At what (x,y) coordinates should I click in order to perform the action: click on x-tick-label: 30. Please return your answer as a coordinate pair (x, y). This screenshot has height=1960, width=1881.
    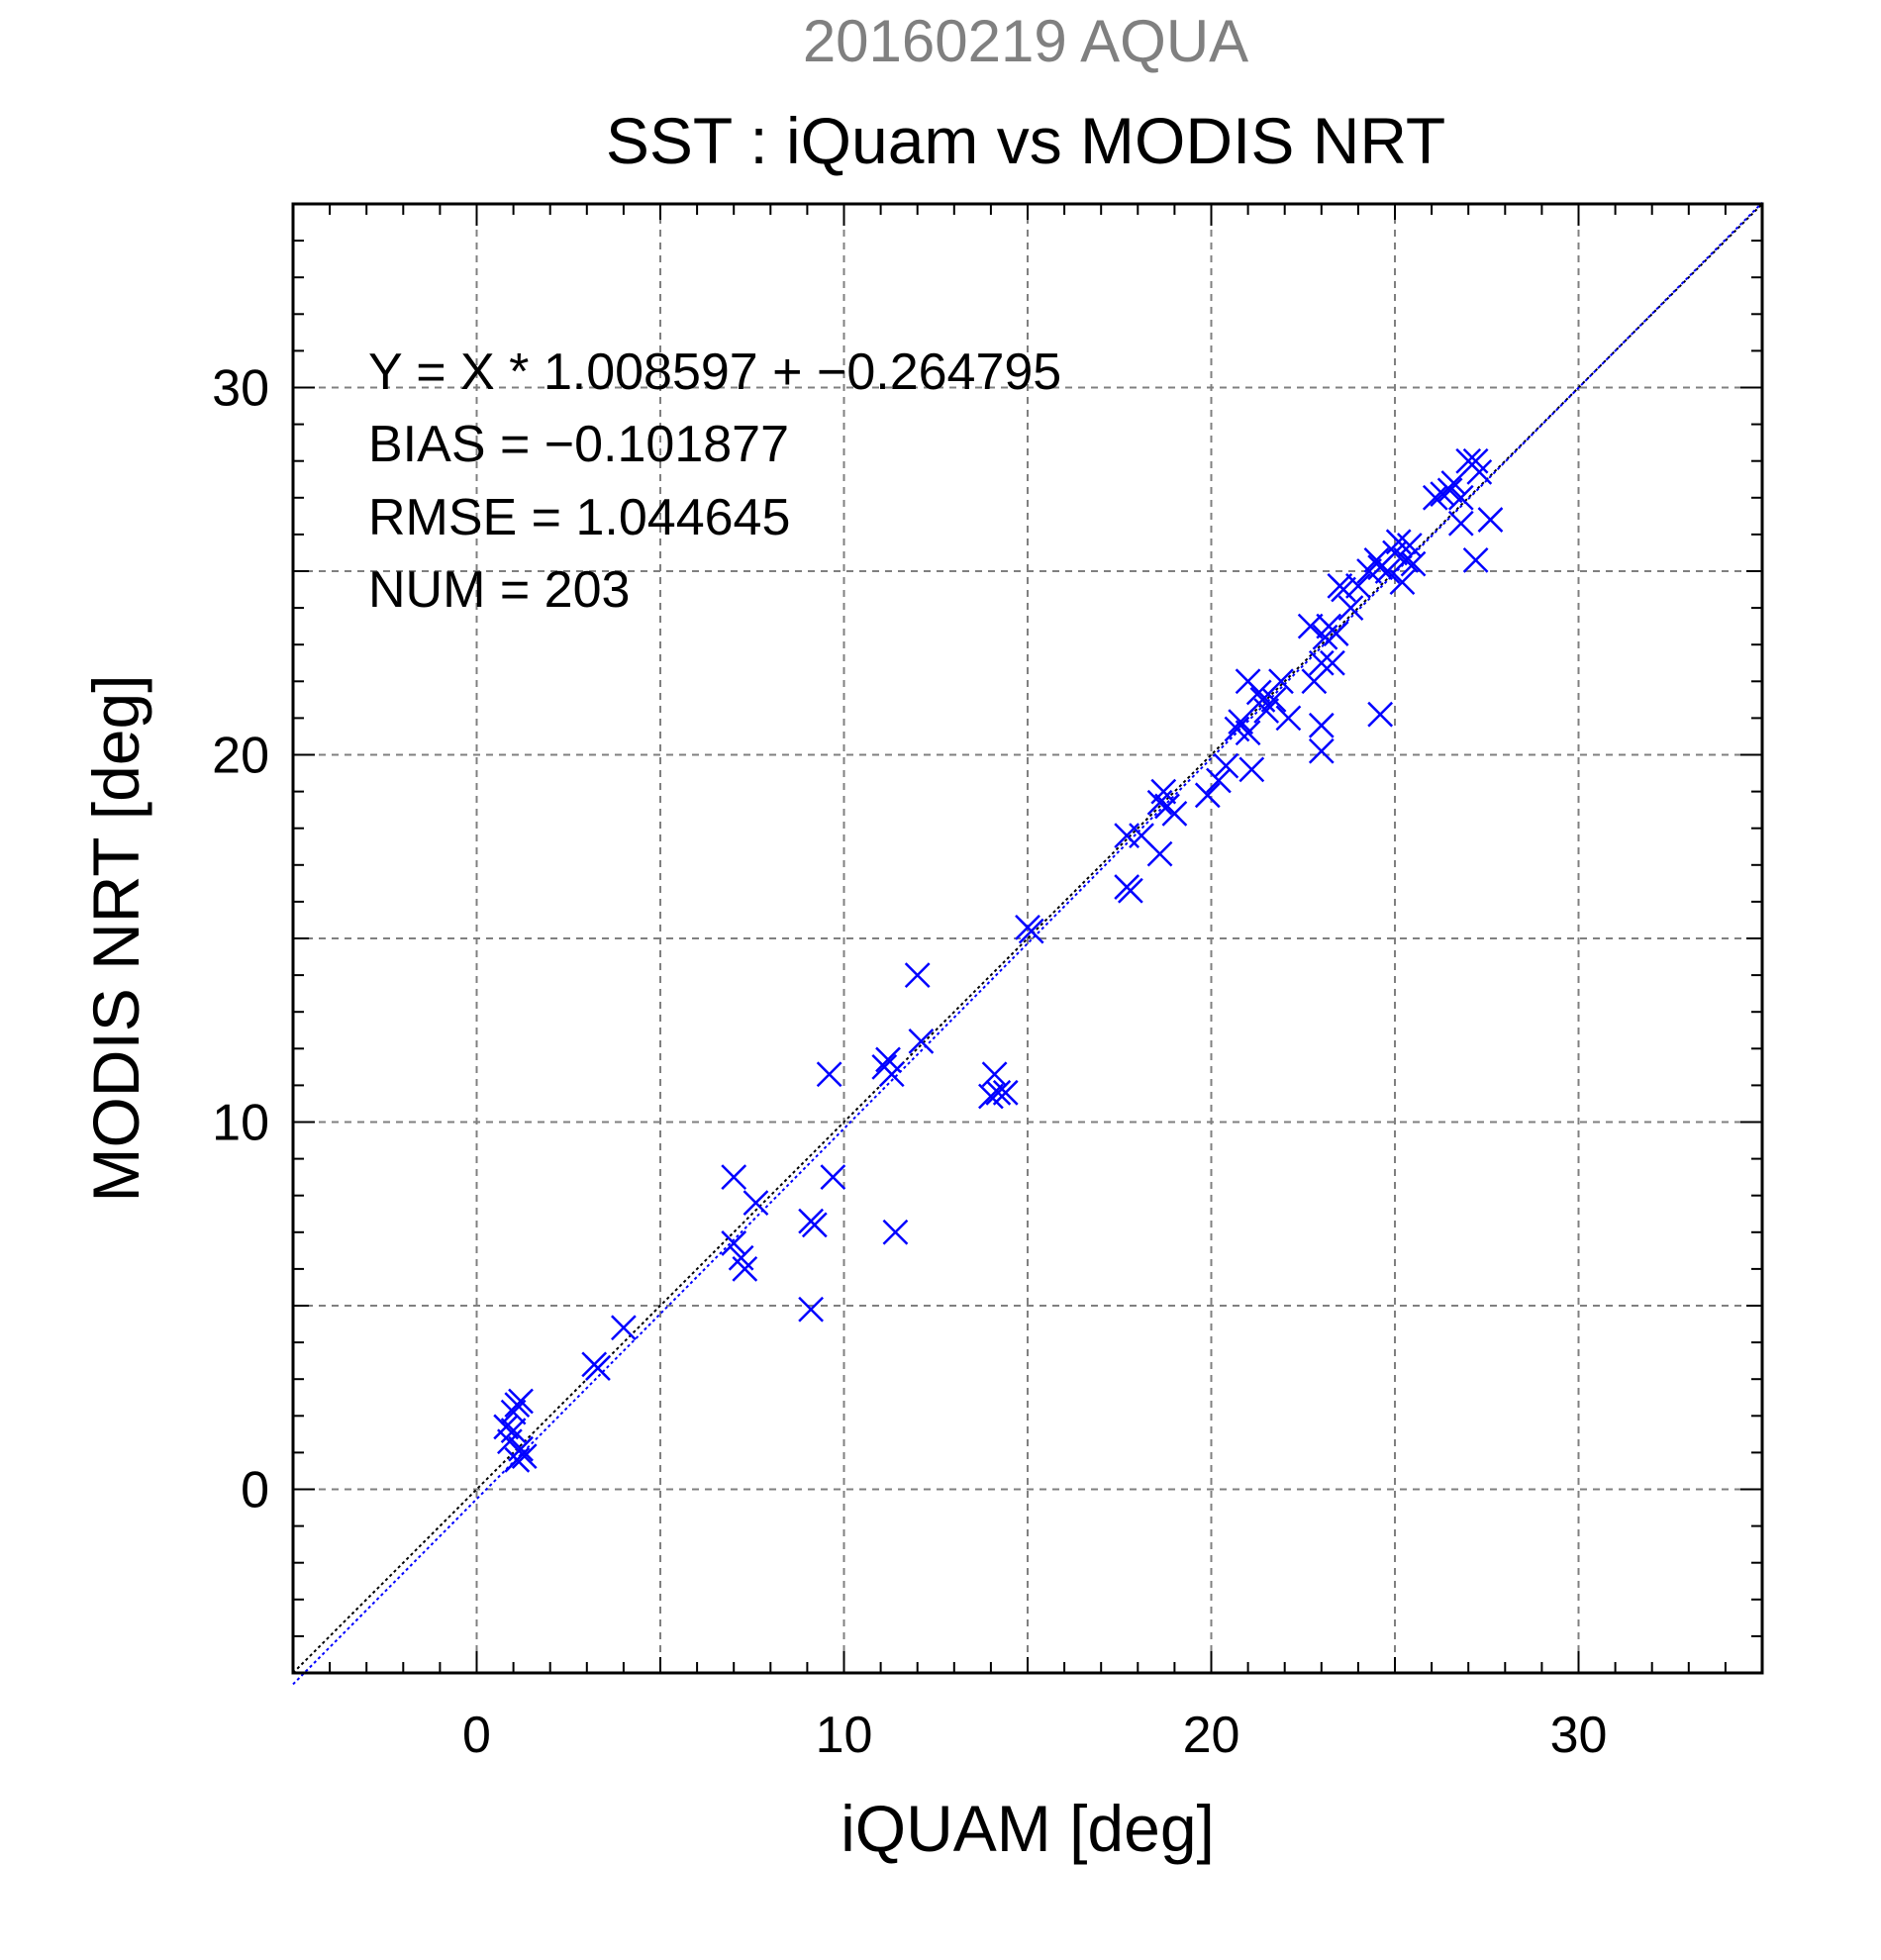
    Looking at the image, I should click on (1579, 1735).